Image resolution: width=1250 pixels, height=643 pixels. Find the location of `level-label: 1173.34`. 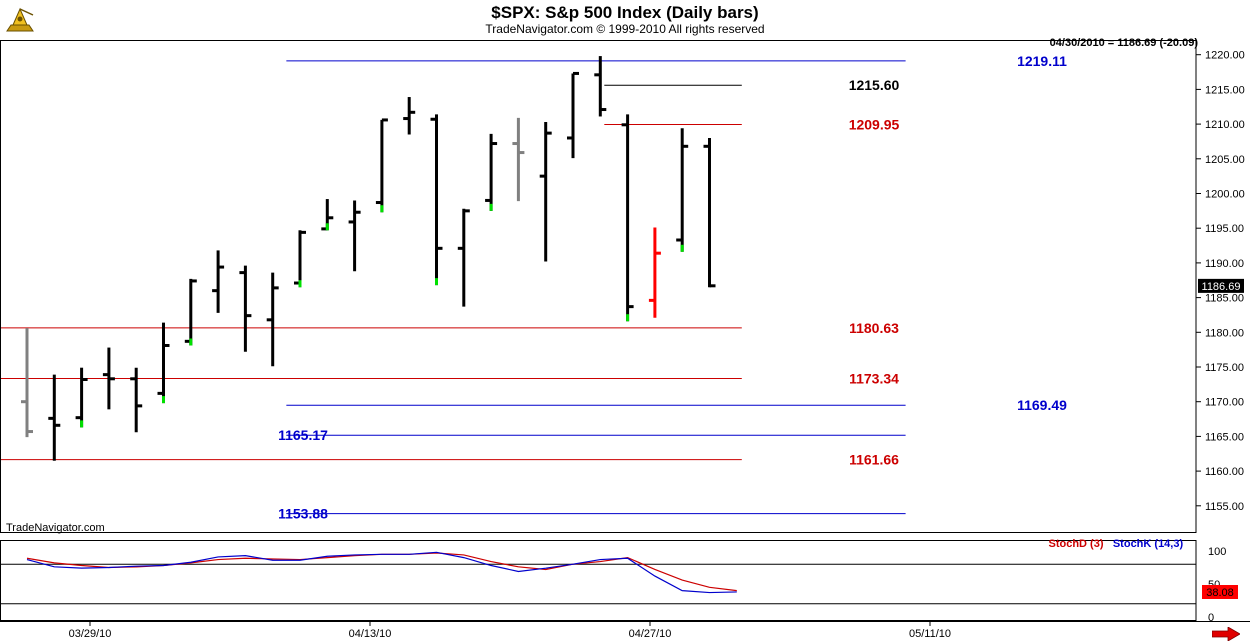

level-label: 1173.34 is located at coordinates (874, 379).